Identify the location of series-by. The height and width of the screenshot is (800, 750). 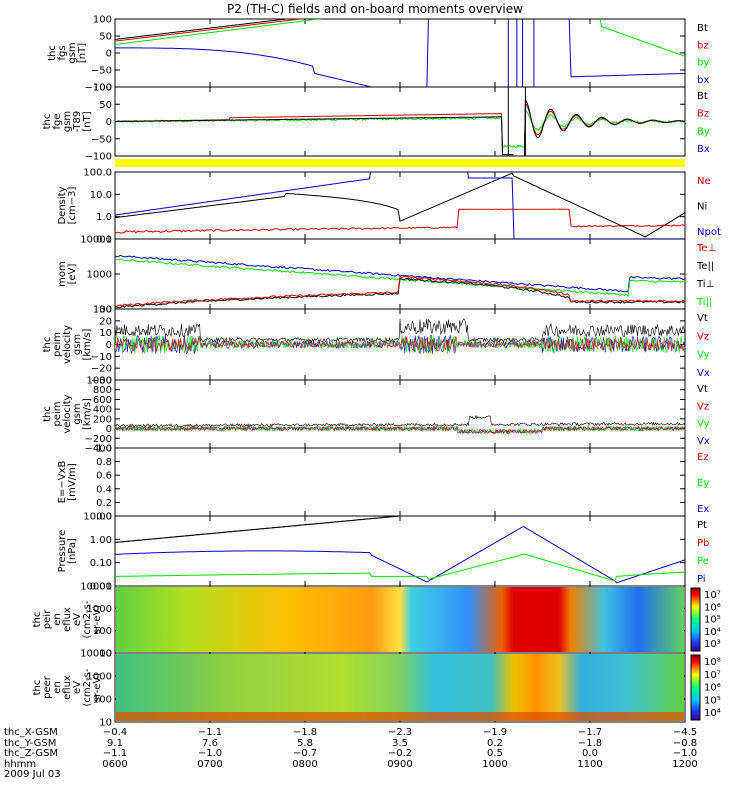
(400, 38).